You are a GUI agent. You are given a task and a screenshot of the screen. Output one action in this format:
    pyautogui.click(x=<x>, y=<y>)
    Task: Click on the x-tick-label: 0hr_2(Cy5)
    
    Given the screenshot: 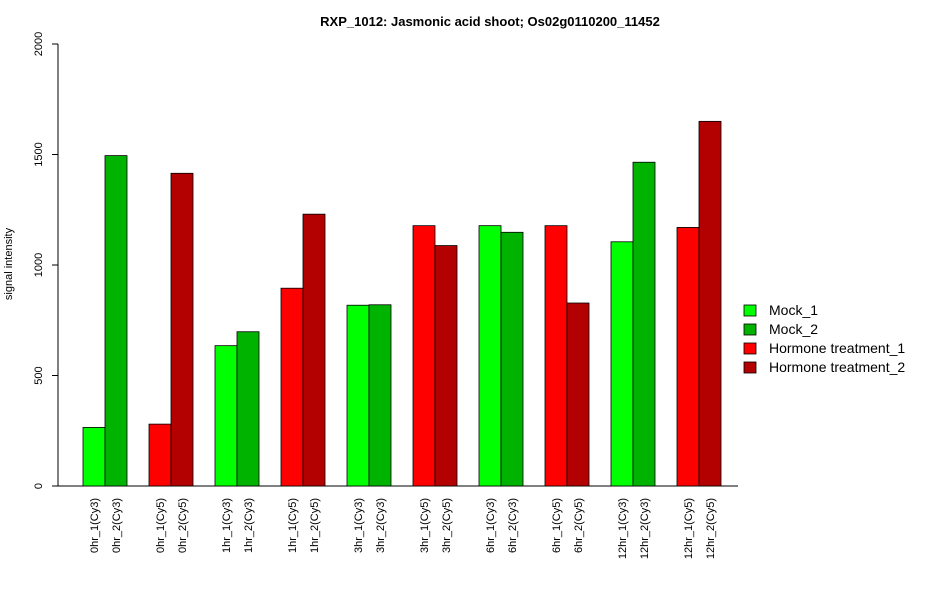 What is the action you would take?
    pyautogui.click(x=183, y=525)
    